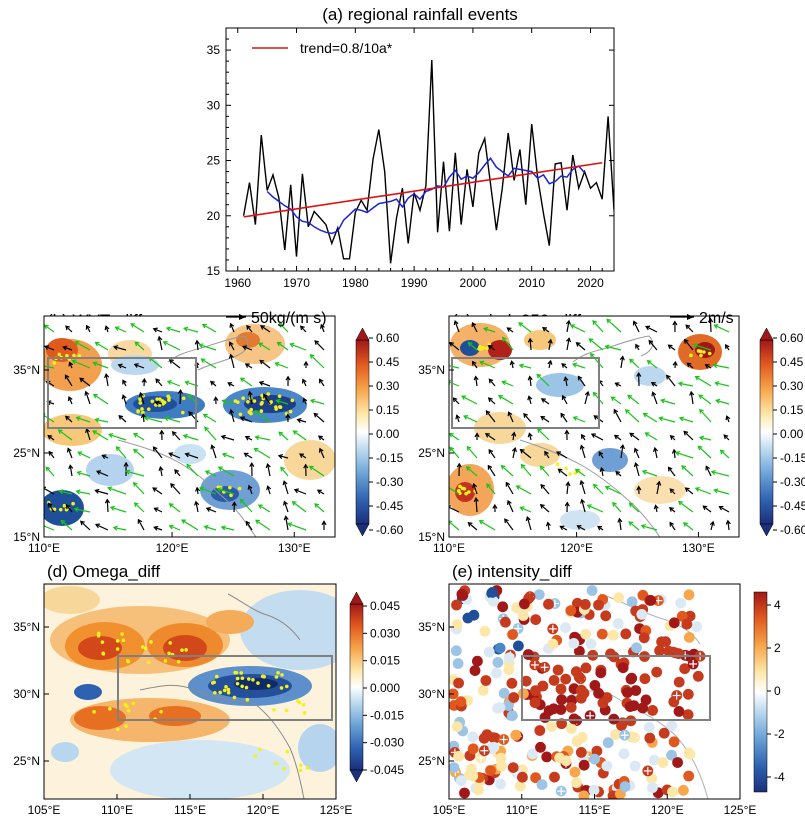 This screenshot has width=805, height=829. What do you see at coordinates (792, 338) in the screenshot?
I see `panel-c-colorbar-label: 0.60` at bounding box center [792, 338].